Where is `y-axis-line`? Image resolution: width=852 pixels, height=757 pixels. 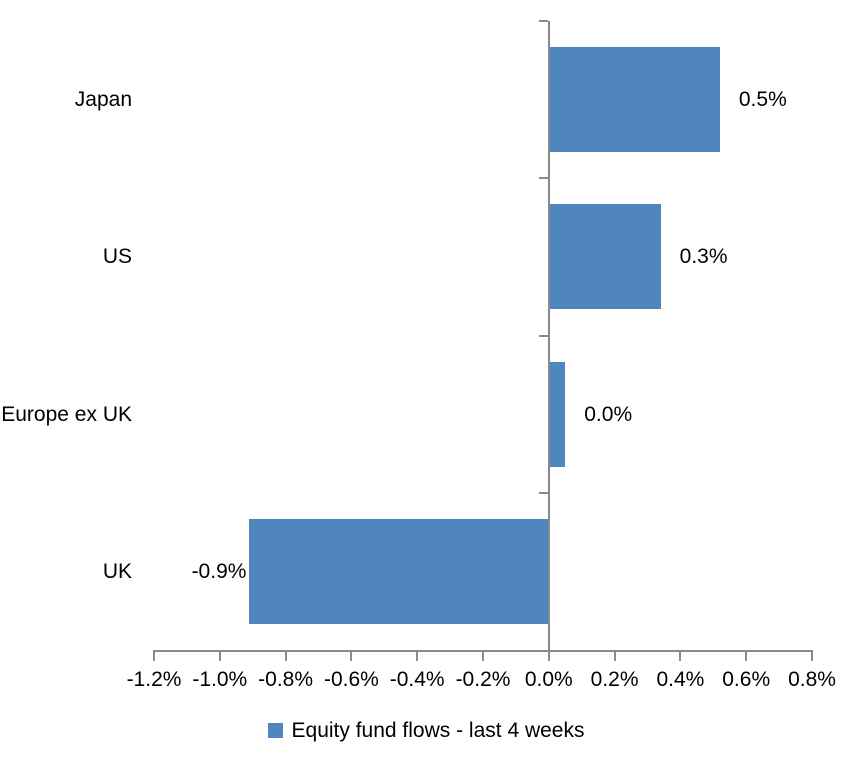
y-axis-line is located at coordinates (548, 340).